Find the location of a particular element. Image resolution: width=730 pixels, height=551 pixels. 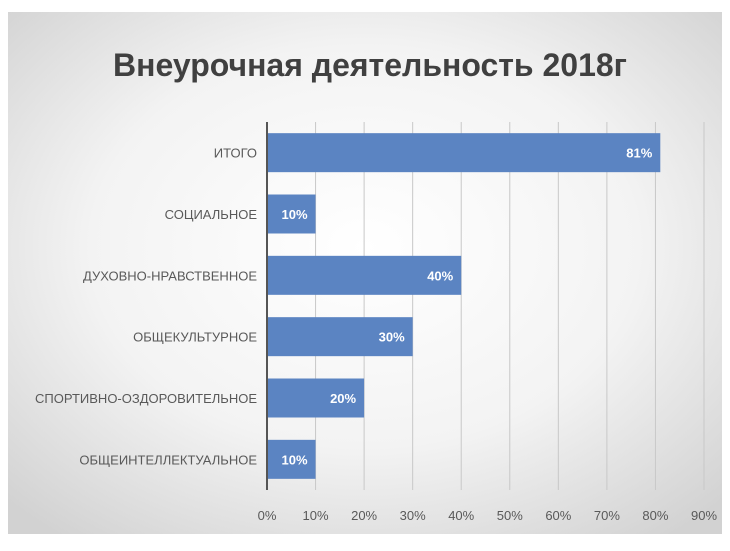

x-axis-tick-labels: 0% 10% 20% 30% 40% 50% 60% 70% 80% 90% is located at coordinates (488, 515).